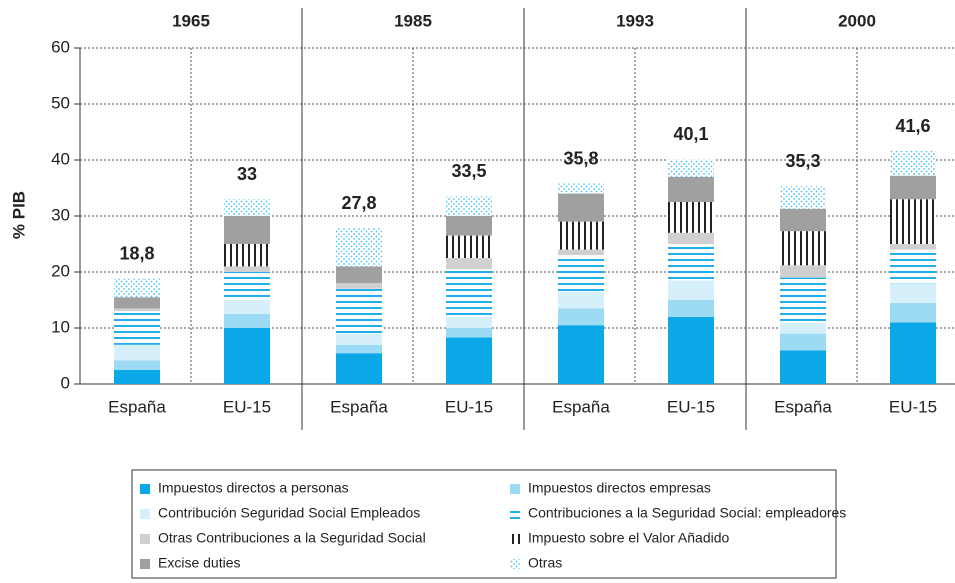 Image resolution: width=955 pixels, height=583 pixels. I want to click on total-label: 33, so click(247, 174).